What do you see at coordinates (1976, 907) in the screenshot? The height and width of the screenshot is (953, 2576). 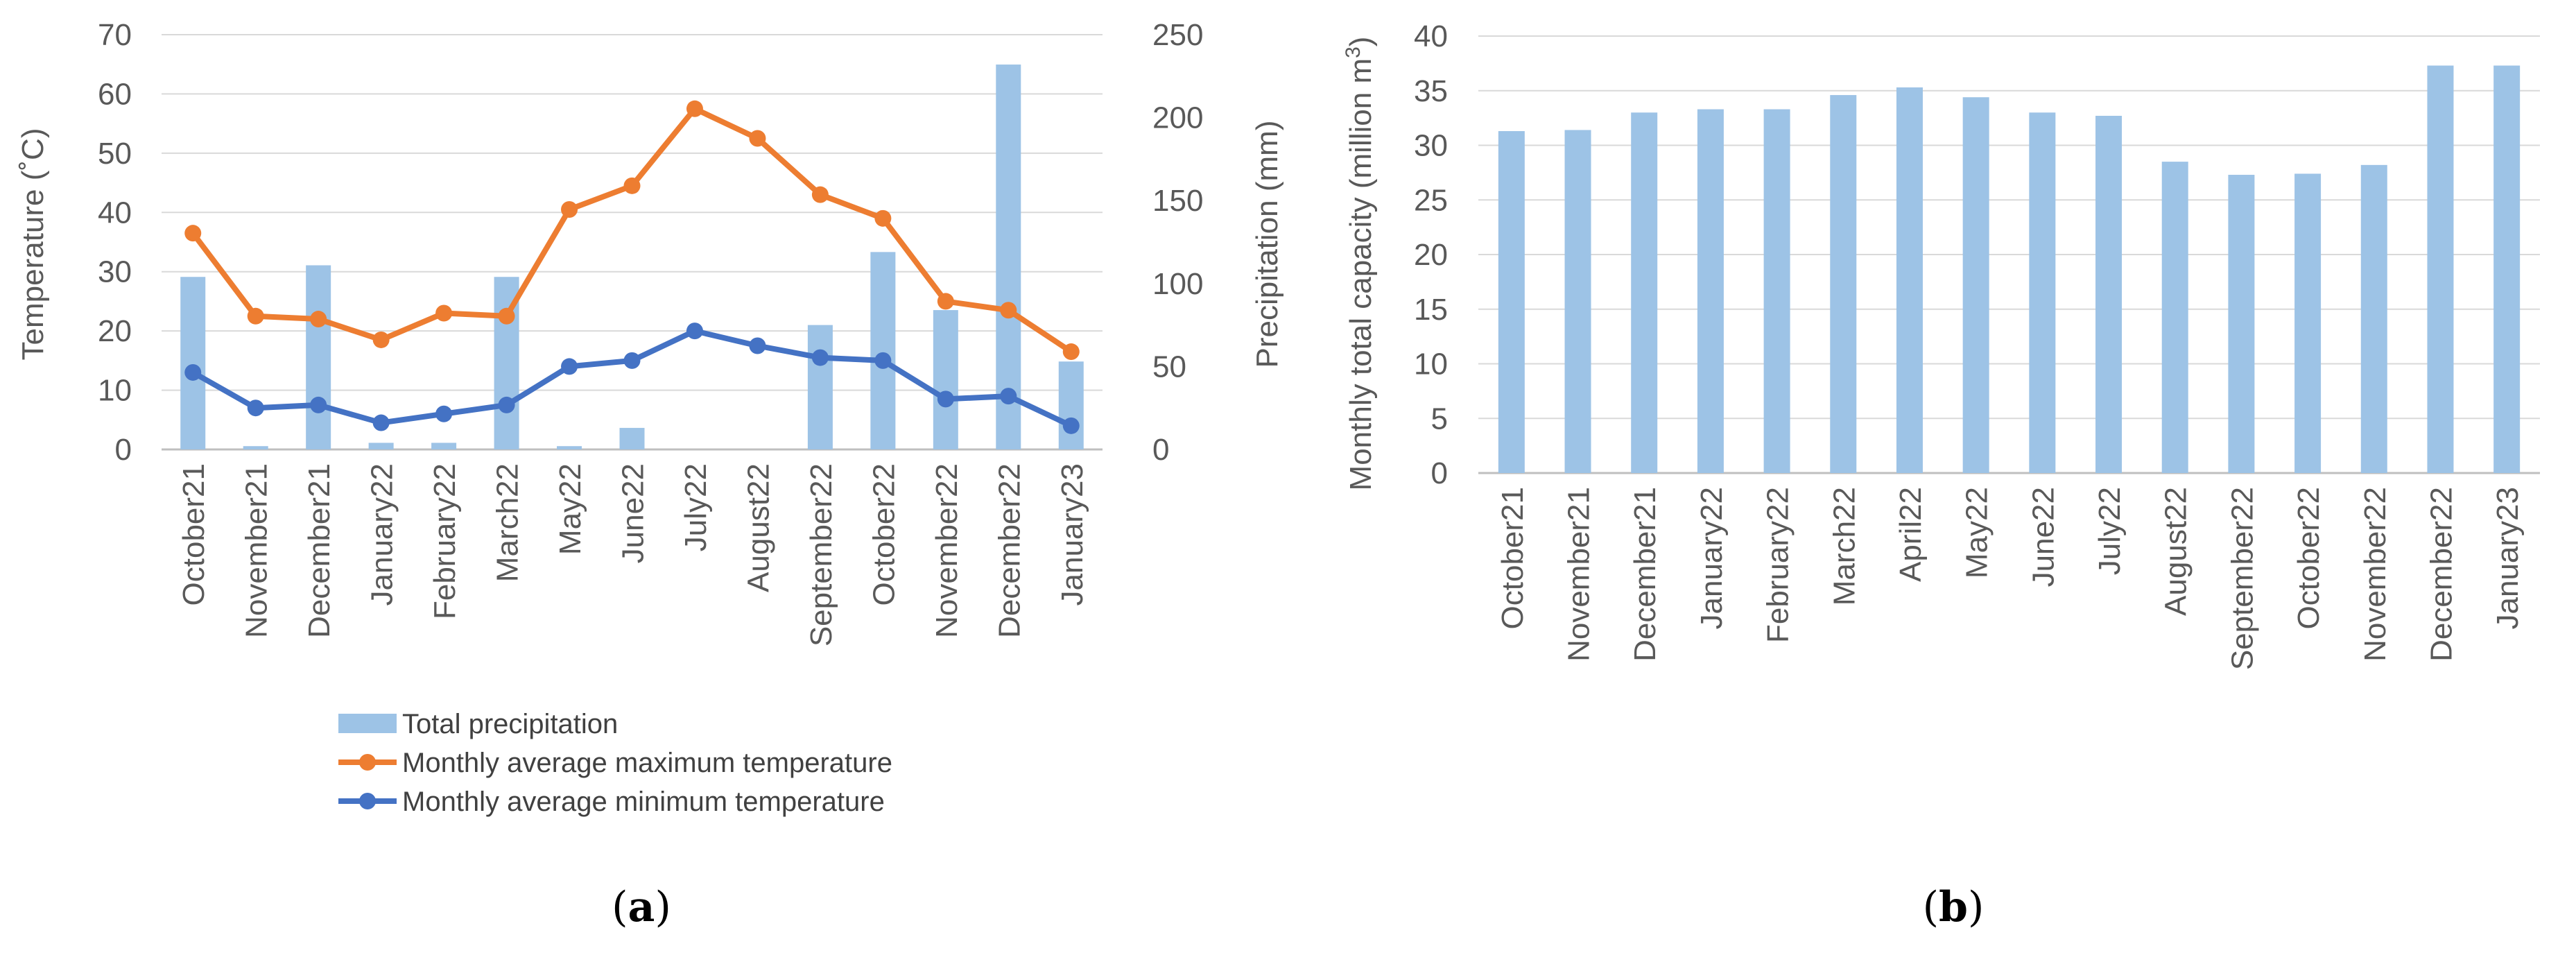 I see `panel-label-b-close: )` at bounding box center [1976, 907].